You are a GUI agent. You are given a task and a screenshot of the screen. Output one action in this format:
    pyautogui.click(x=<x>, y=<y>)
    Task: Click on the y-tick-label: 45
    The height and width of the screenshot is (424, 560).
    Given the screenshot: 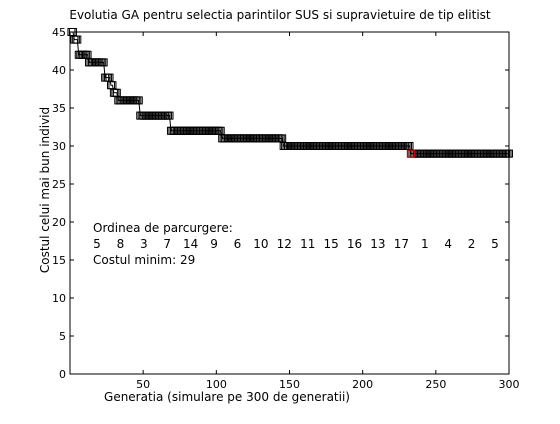 What is the action you would take?
    pyautogui.click(x=59, y=32)
    